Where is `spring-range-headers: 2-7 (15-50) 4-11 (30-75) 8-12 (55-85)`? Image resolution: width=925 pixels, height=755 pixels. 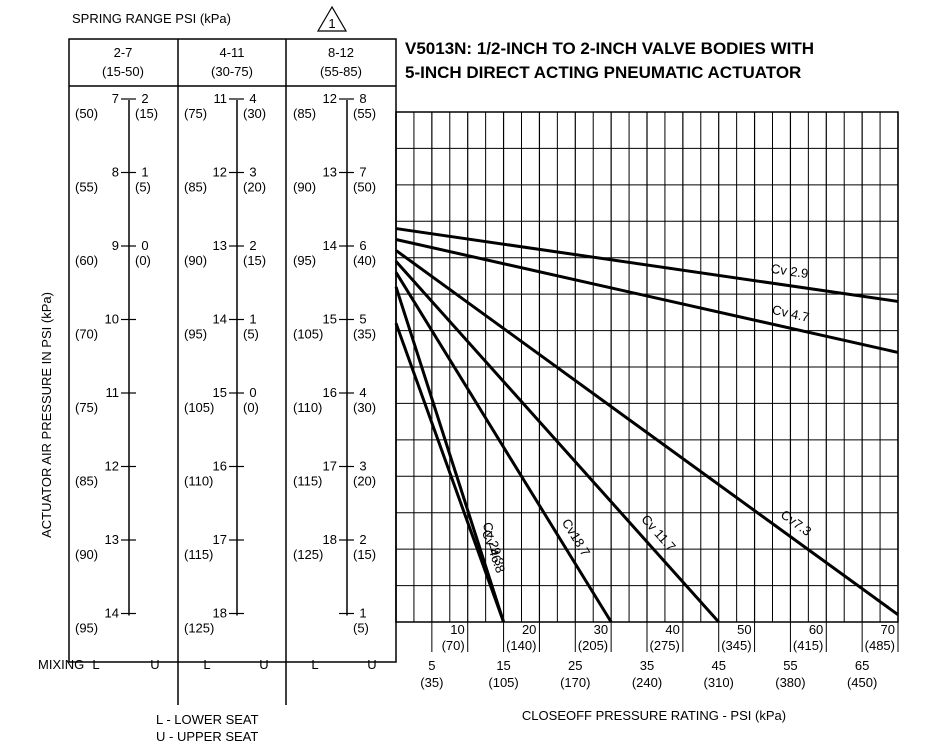 spring-range-headers: 2-7 (15-50) 4-11 (30-75) 8-12 (55-85) is located at coordinates (232, 62).